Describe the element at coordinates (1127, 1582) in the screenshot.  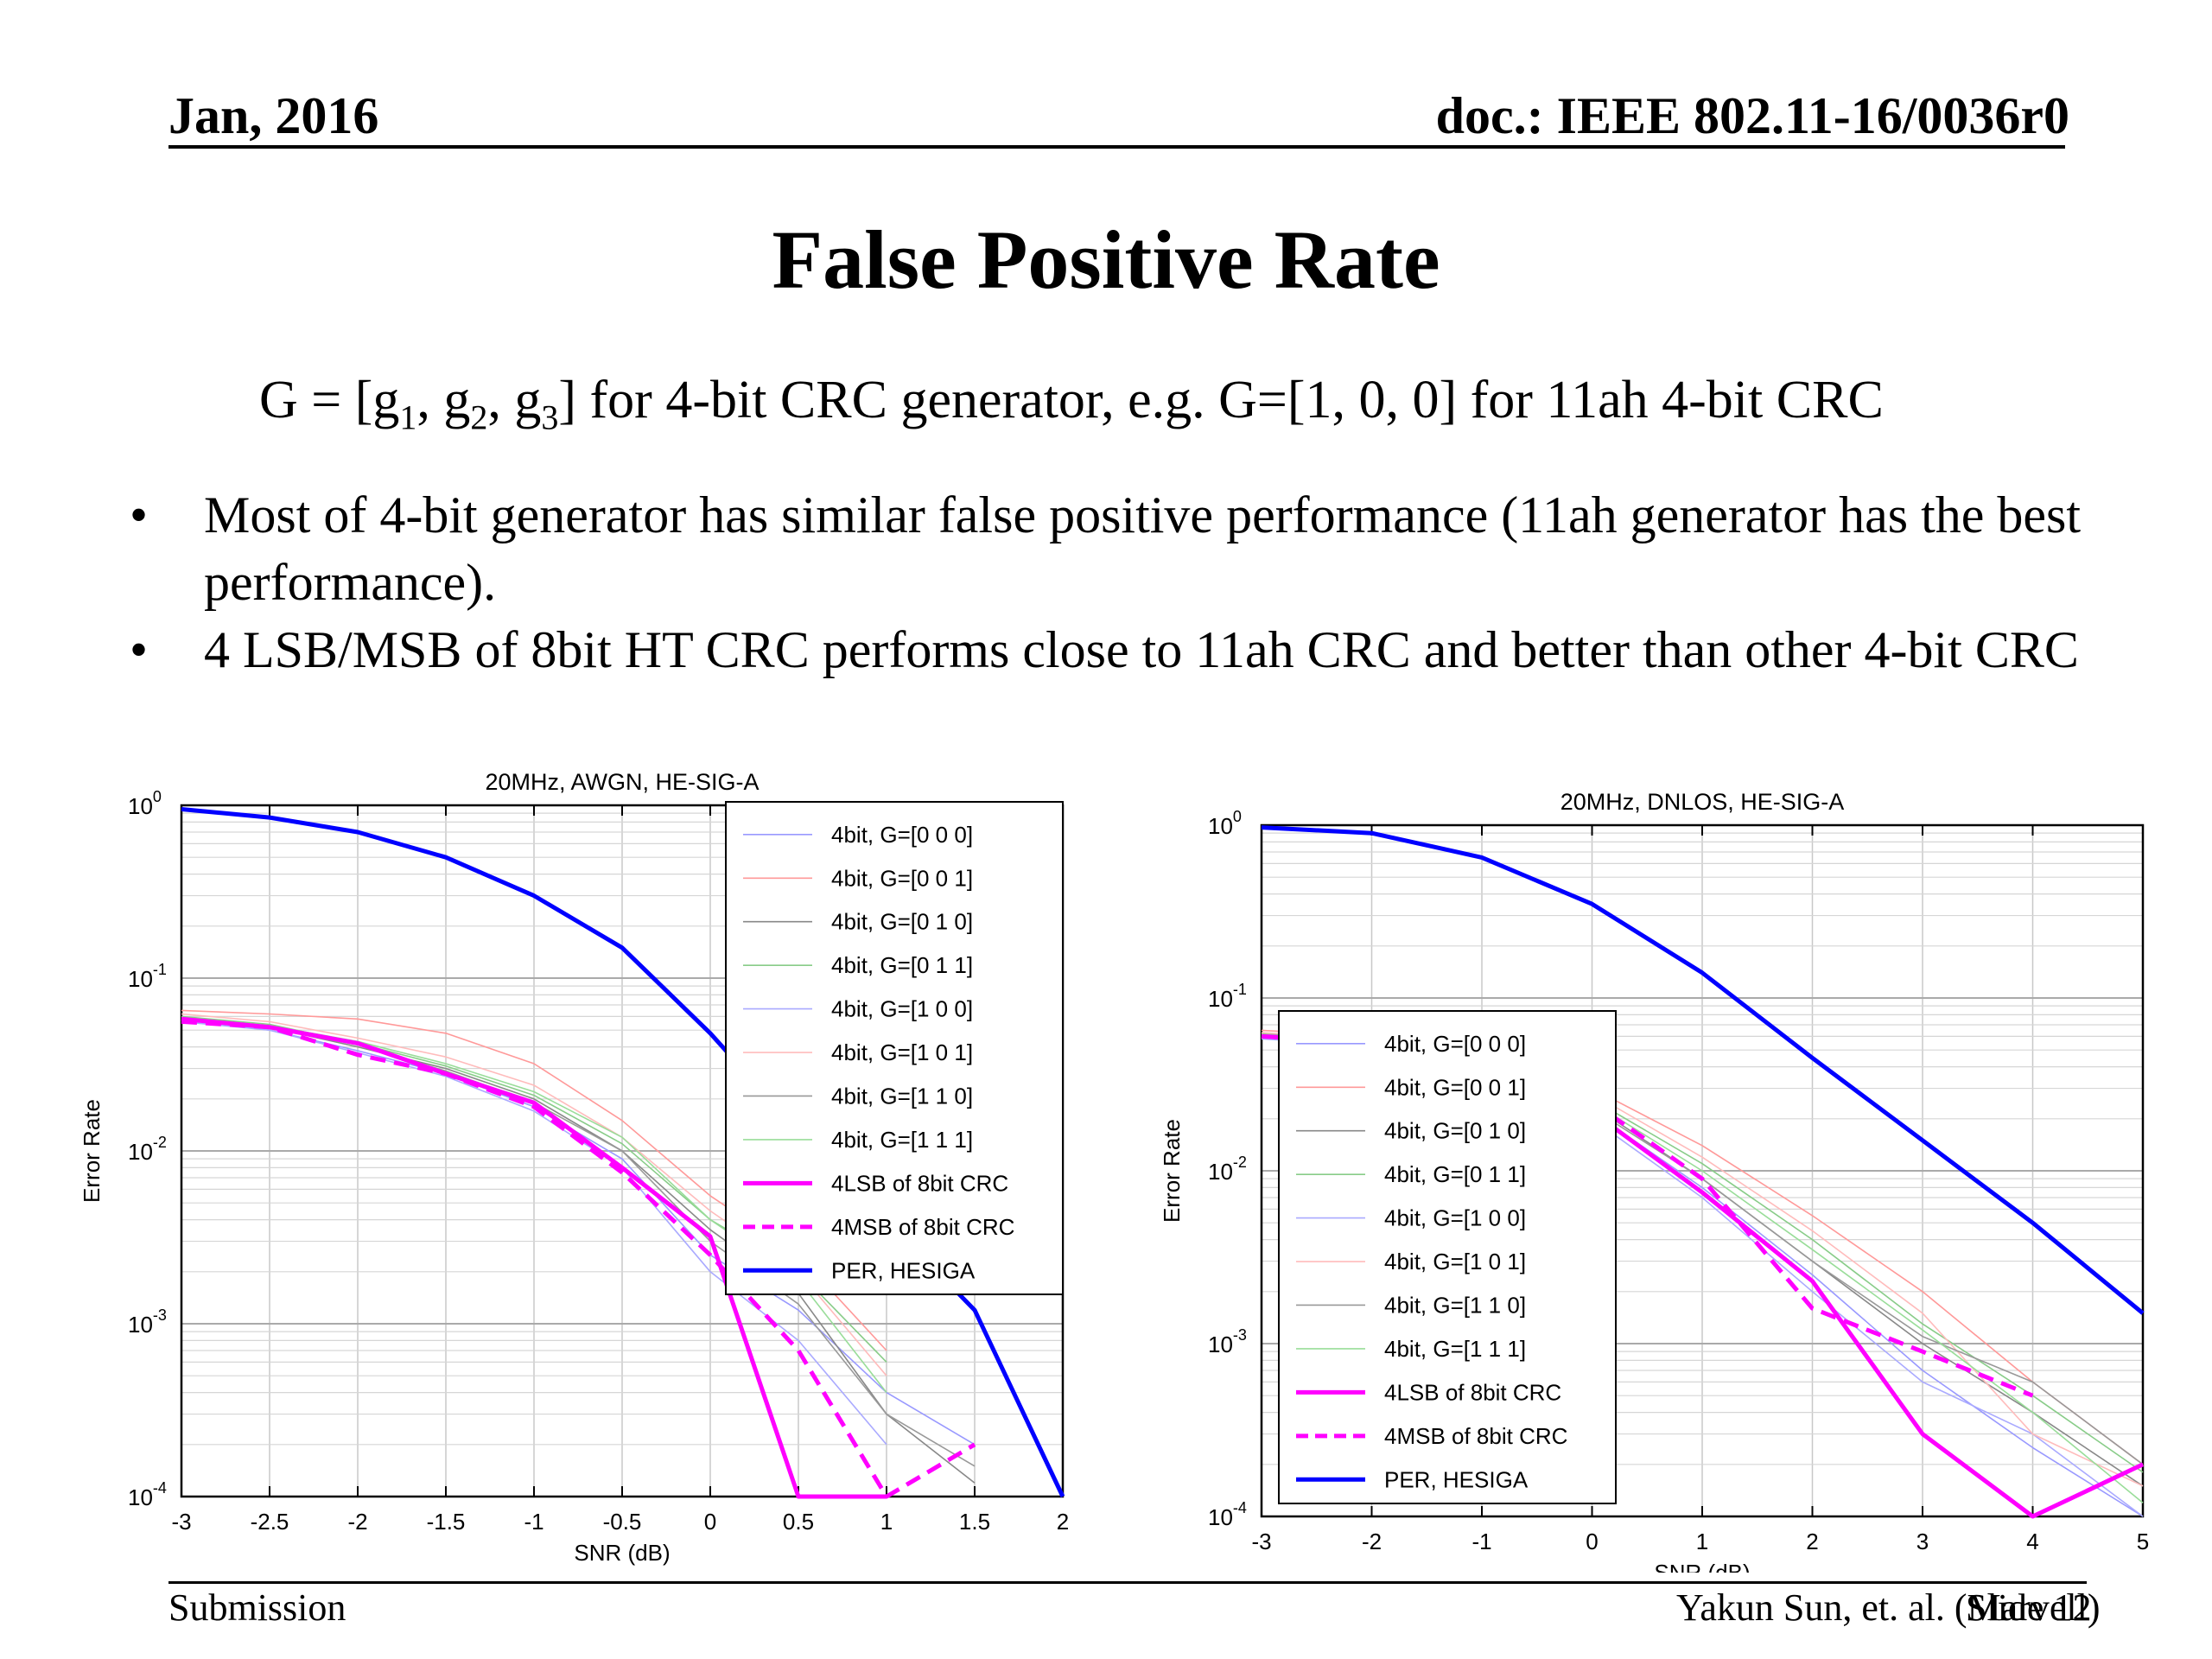
I see `footer-rule` at that location.